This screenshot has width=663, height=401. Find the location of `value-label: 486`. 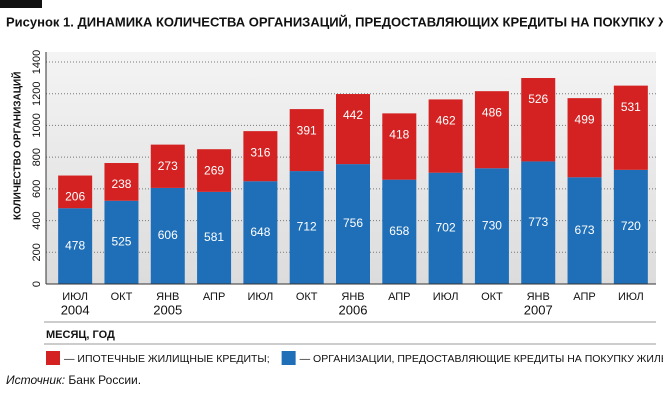

value-label: 486 is located at coordinates (492, 112).